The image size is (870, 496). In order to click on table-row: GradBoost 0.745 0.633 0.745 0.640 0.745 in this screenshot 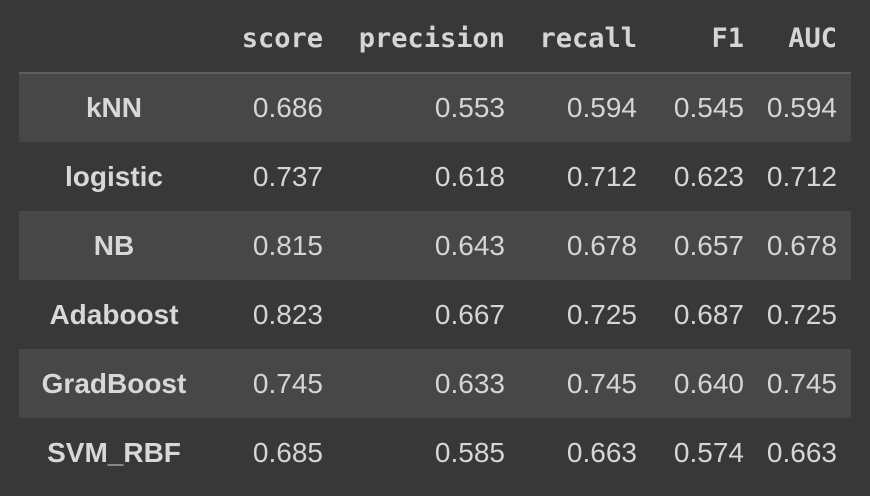, I will do `click(435, 383)`.